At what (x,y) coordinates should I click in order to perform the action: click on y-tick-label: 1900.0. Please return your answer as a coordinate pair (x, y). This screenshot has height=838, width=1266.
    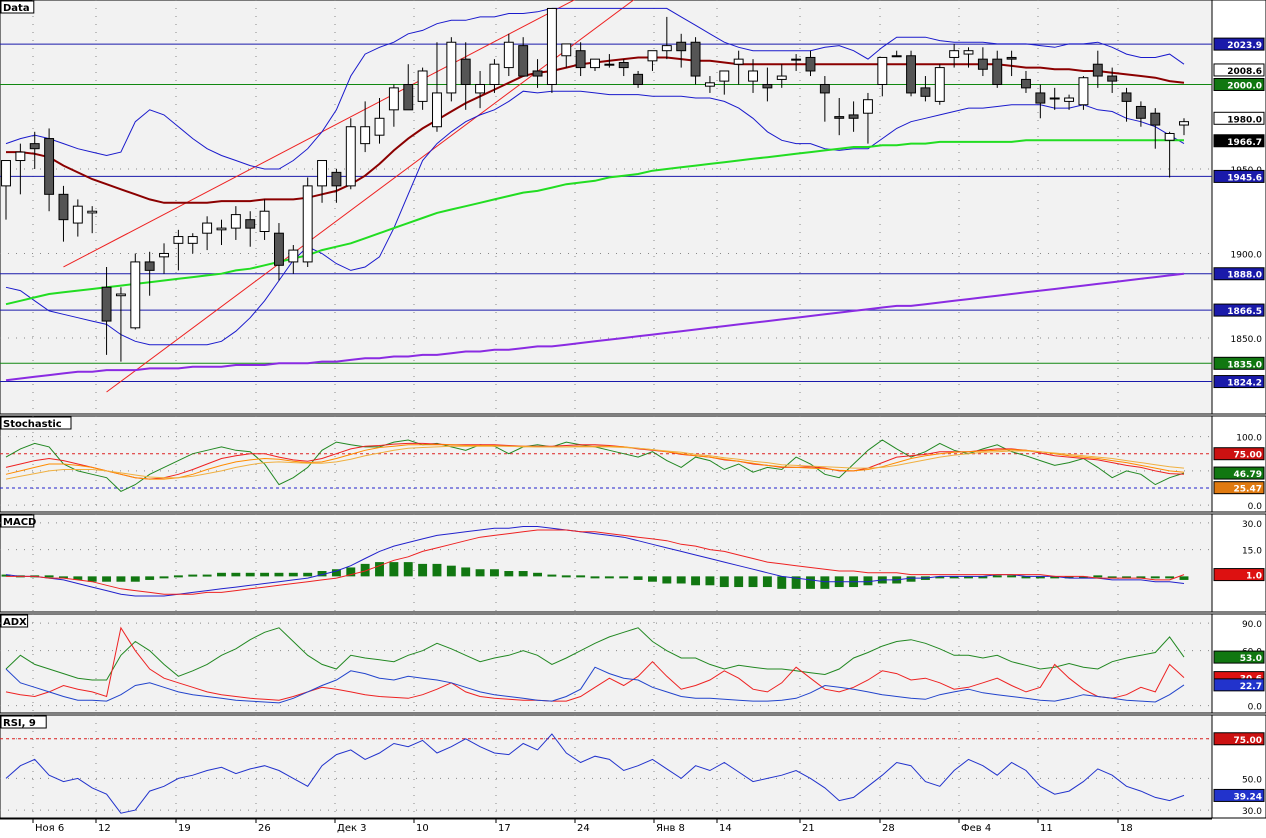
    Looking at the image, I should click on (1247, 255).